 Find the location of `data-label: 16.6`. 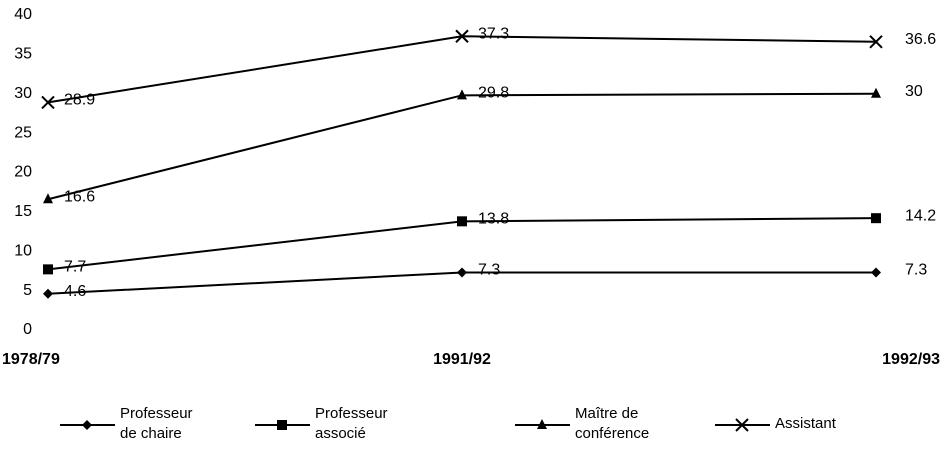

data-label: 16.6 is located at coordinates (79, 196).